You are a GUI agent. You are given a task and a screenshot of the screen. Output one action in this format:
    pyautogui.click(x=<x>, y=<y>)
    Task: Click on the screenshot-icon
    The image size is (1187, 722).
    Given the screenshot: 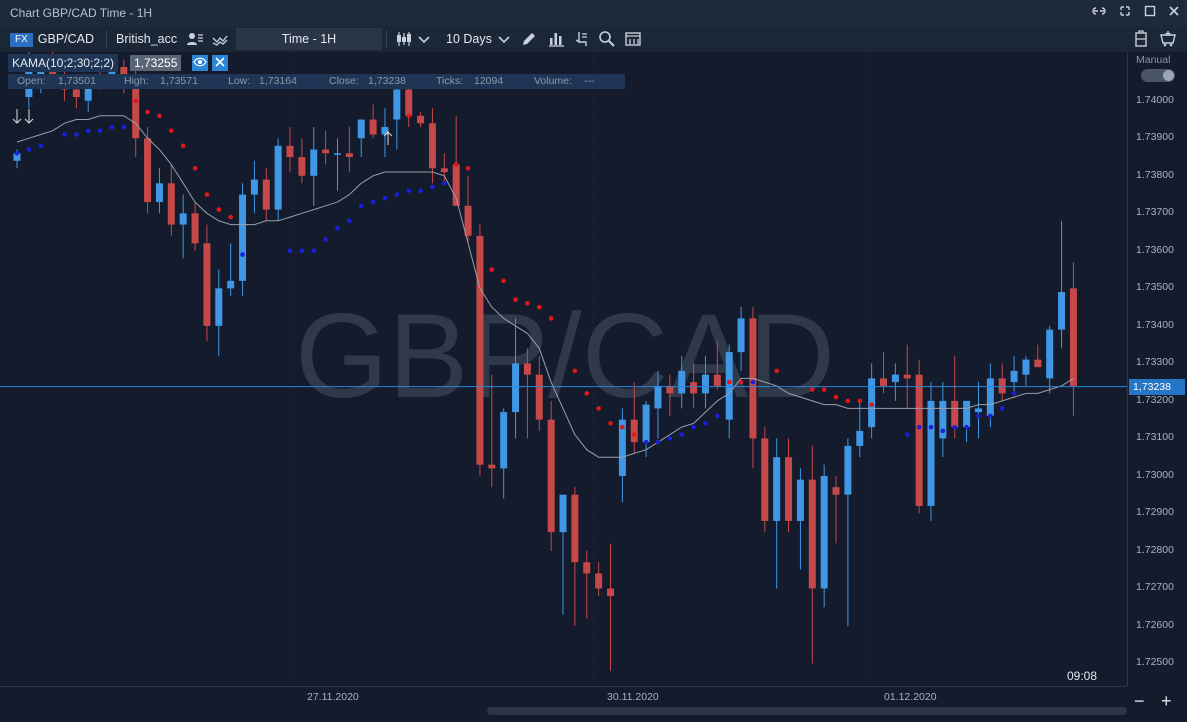 What is the action you would take?
    pyautogui.click(x=633, y=39)
    